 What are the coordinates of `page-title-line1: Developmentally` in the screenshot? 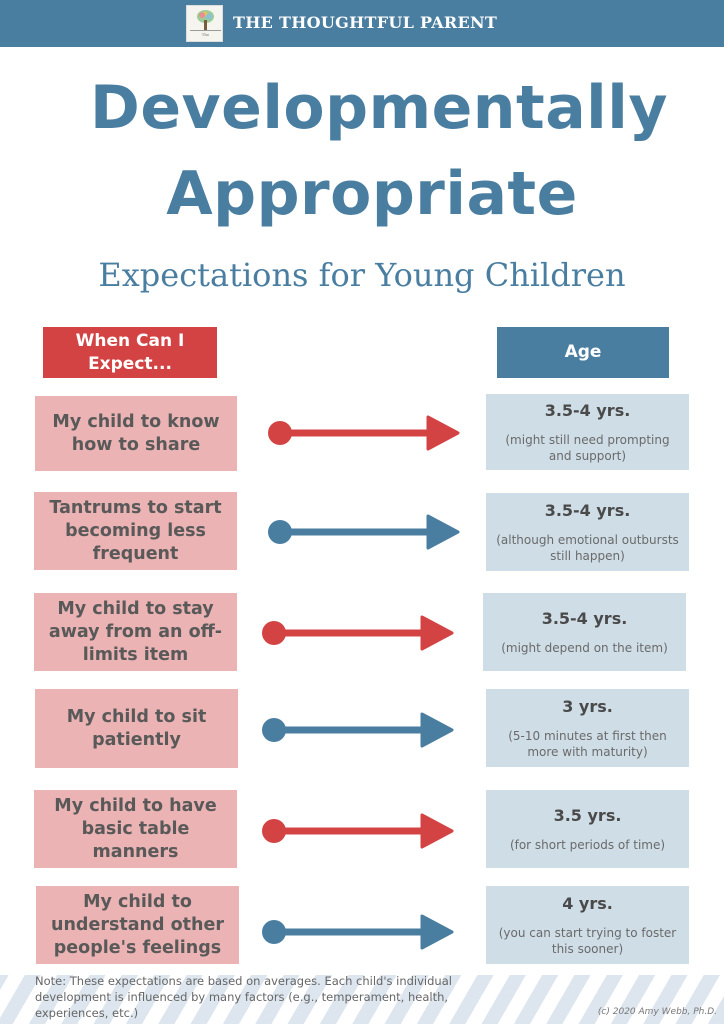 It's located at (379, 108).